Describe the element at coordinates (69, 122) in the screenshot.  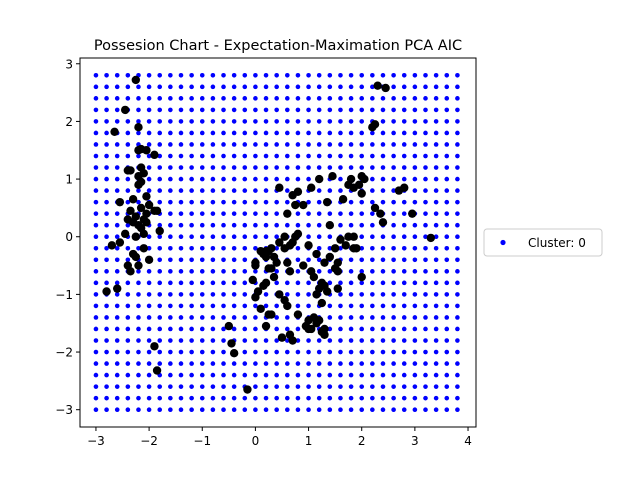
I see `y-tick-label: 2` at that location.